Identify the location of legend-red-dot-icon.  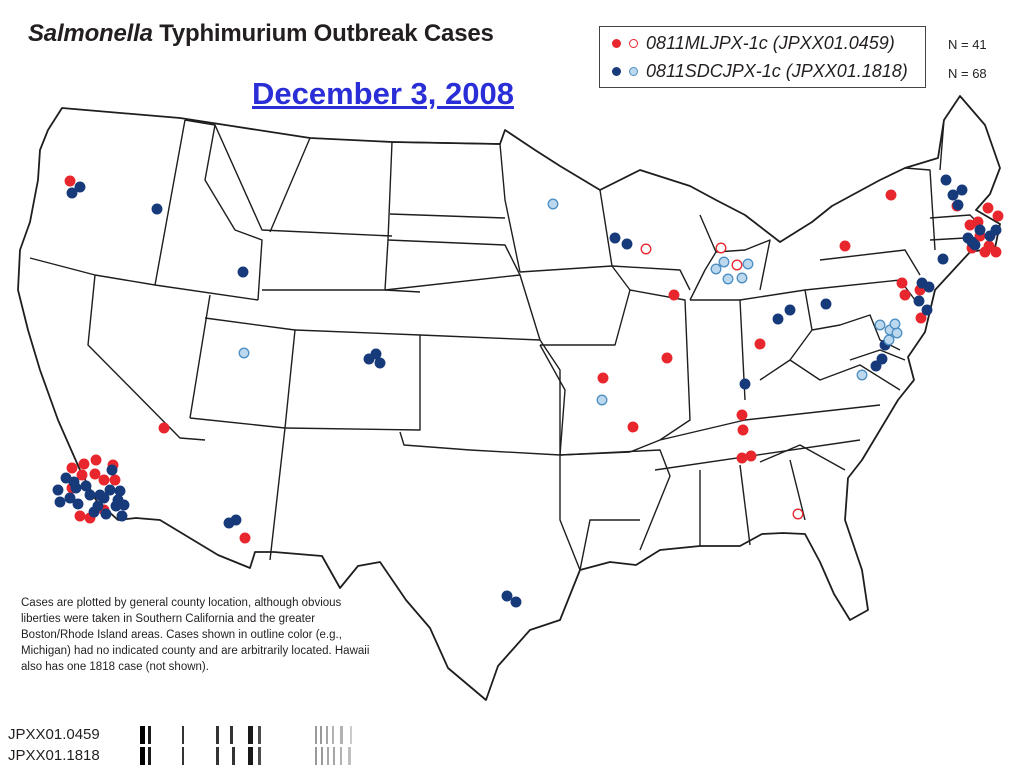
(616, 43).